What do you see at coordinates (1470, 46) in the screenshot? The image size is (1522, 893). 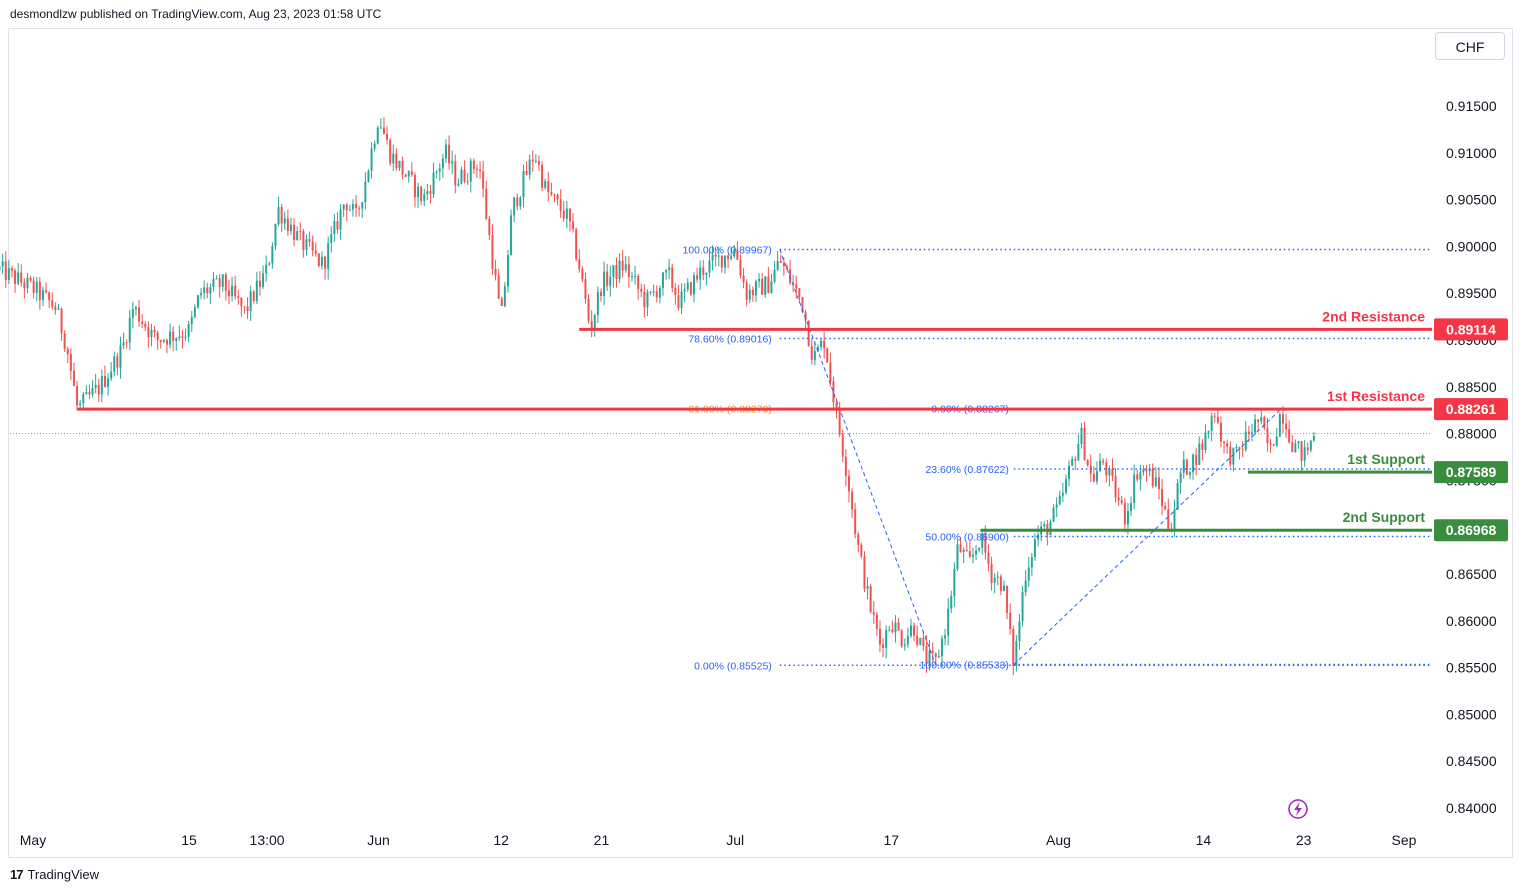 I see `currency-button: CHF` at bounding box center [1470, 46].